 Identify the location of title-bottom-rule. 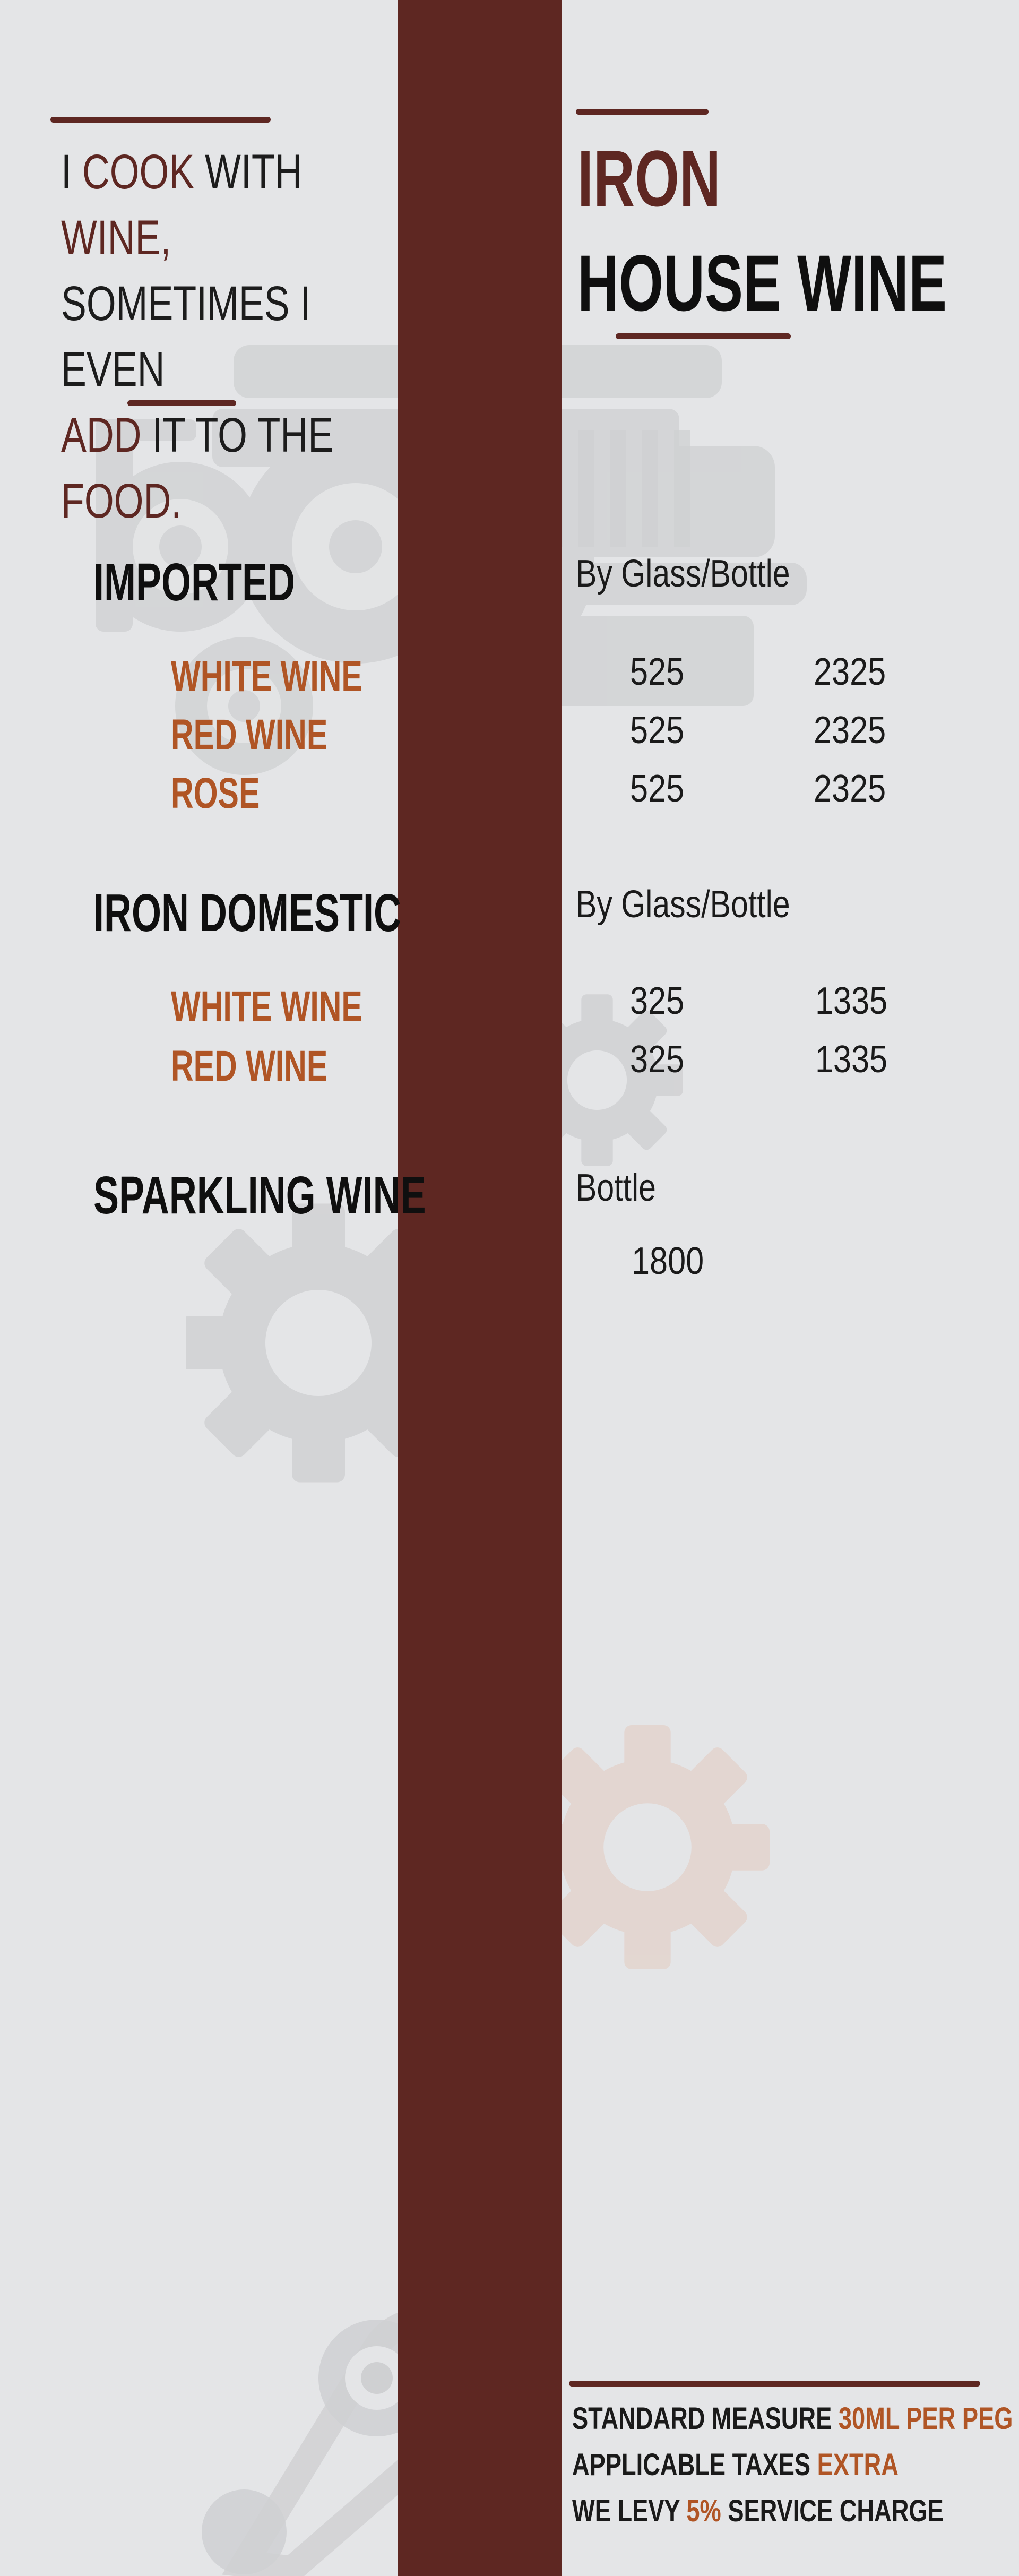
(703, 336).